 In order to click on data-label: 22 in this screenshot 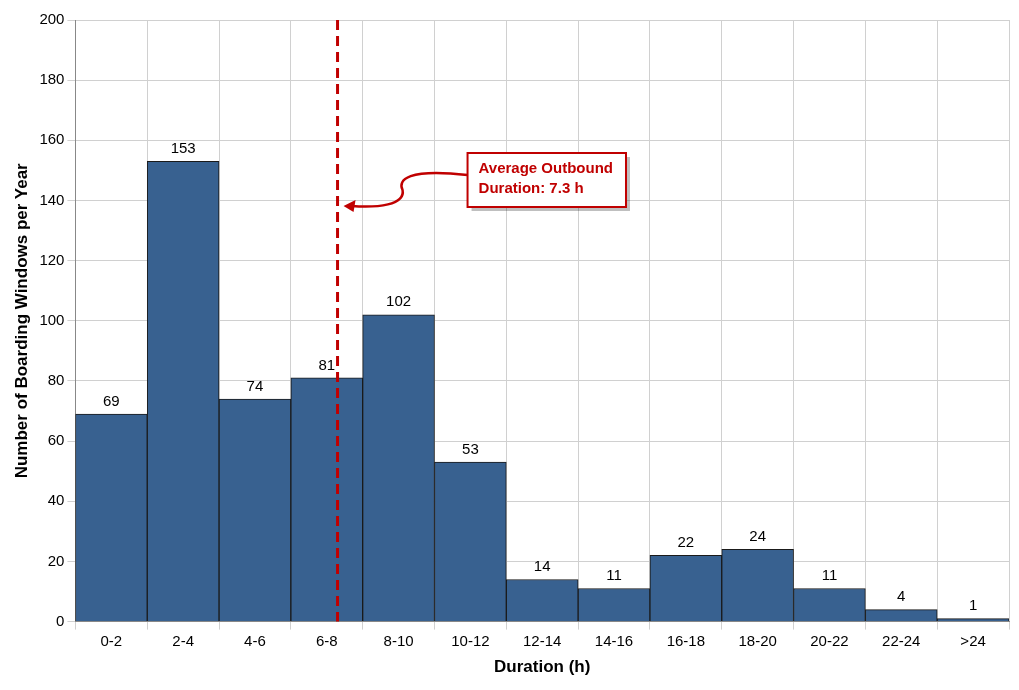, I will do `click(686, 542)`.